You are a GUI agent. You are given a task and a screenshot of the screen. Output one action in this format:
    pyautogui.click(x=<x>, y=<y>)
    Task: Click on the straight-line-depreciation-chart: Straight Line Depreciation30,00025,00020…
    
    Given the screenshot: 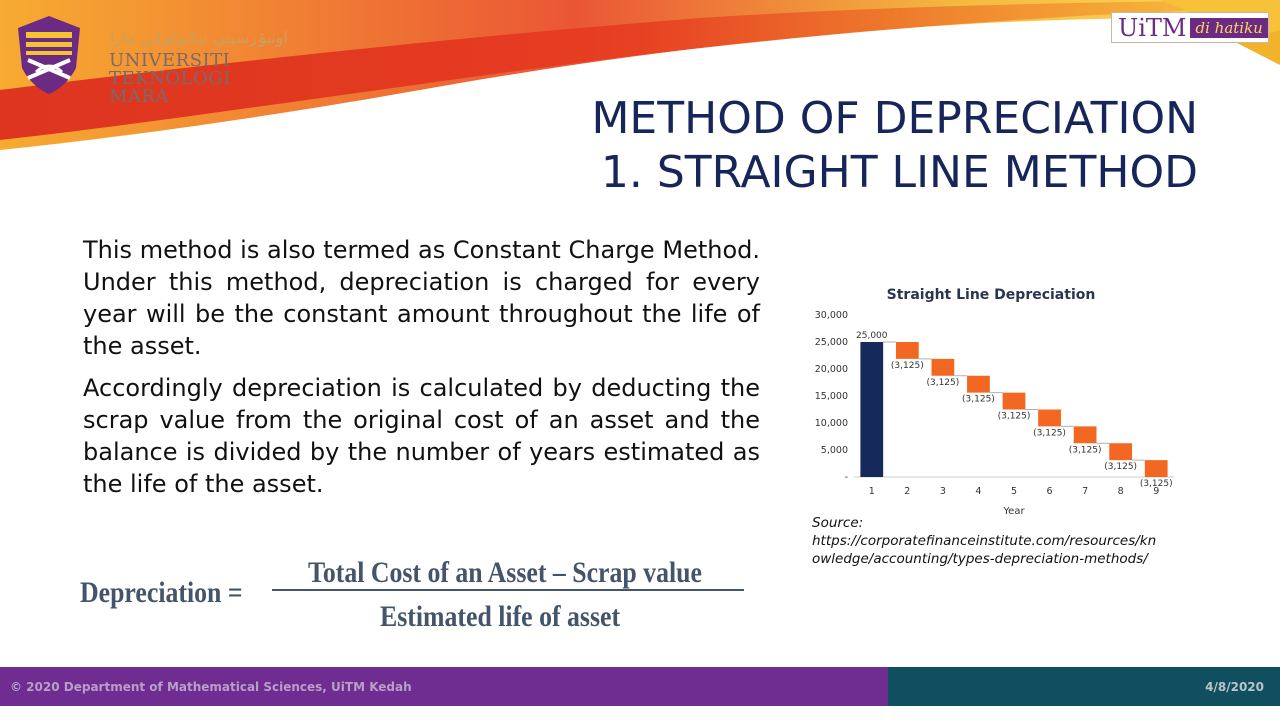 What is the action you would take?
    pyautogui.click(x=994, y=402)
    